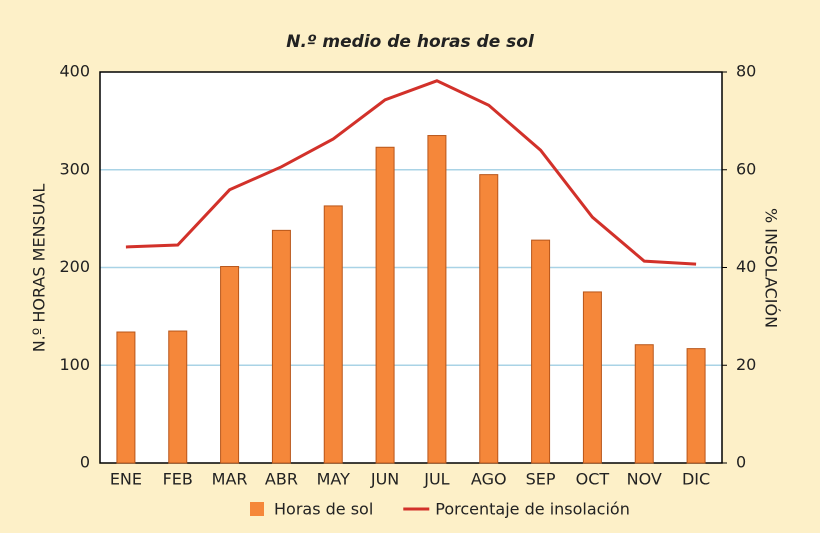 The image size is (820, 533). Describe the element at coordinates (230, 479) in the screenshot. I see `x-tick-label: MAR` at that location.